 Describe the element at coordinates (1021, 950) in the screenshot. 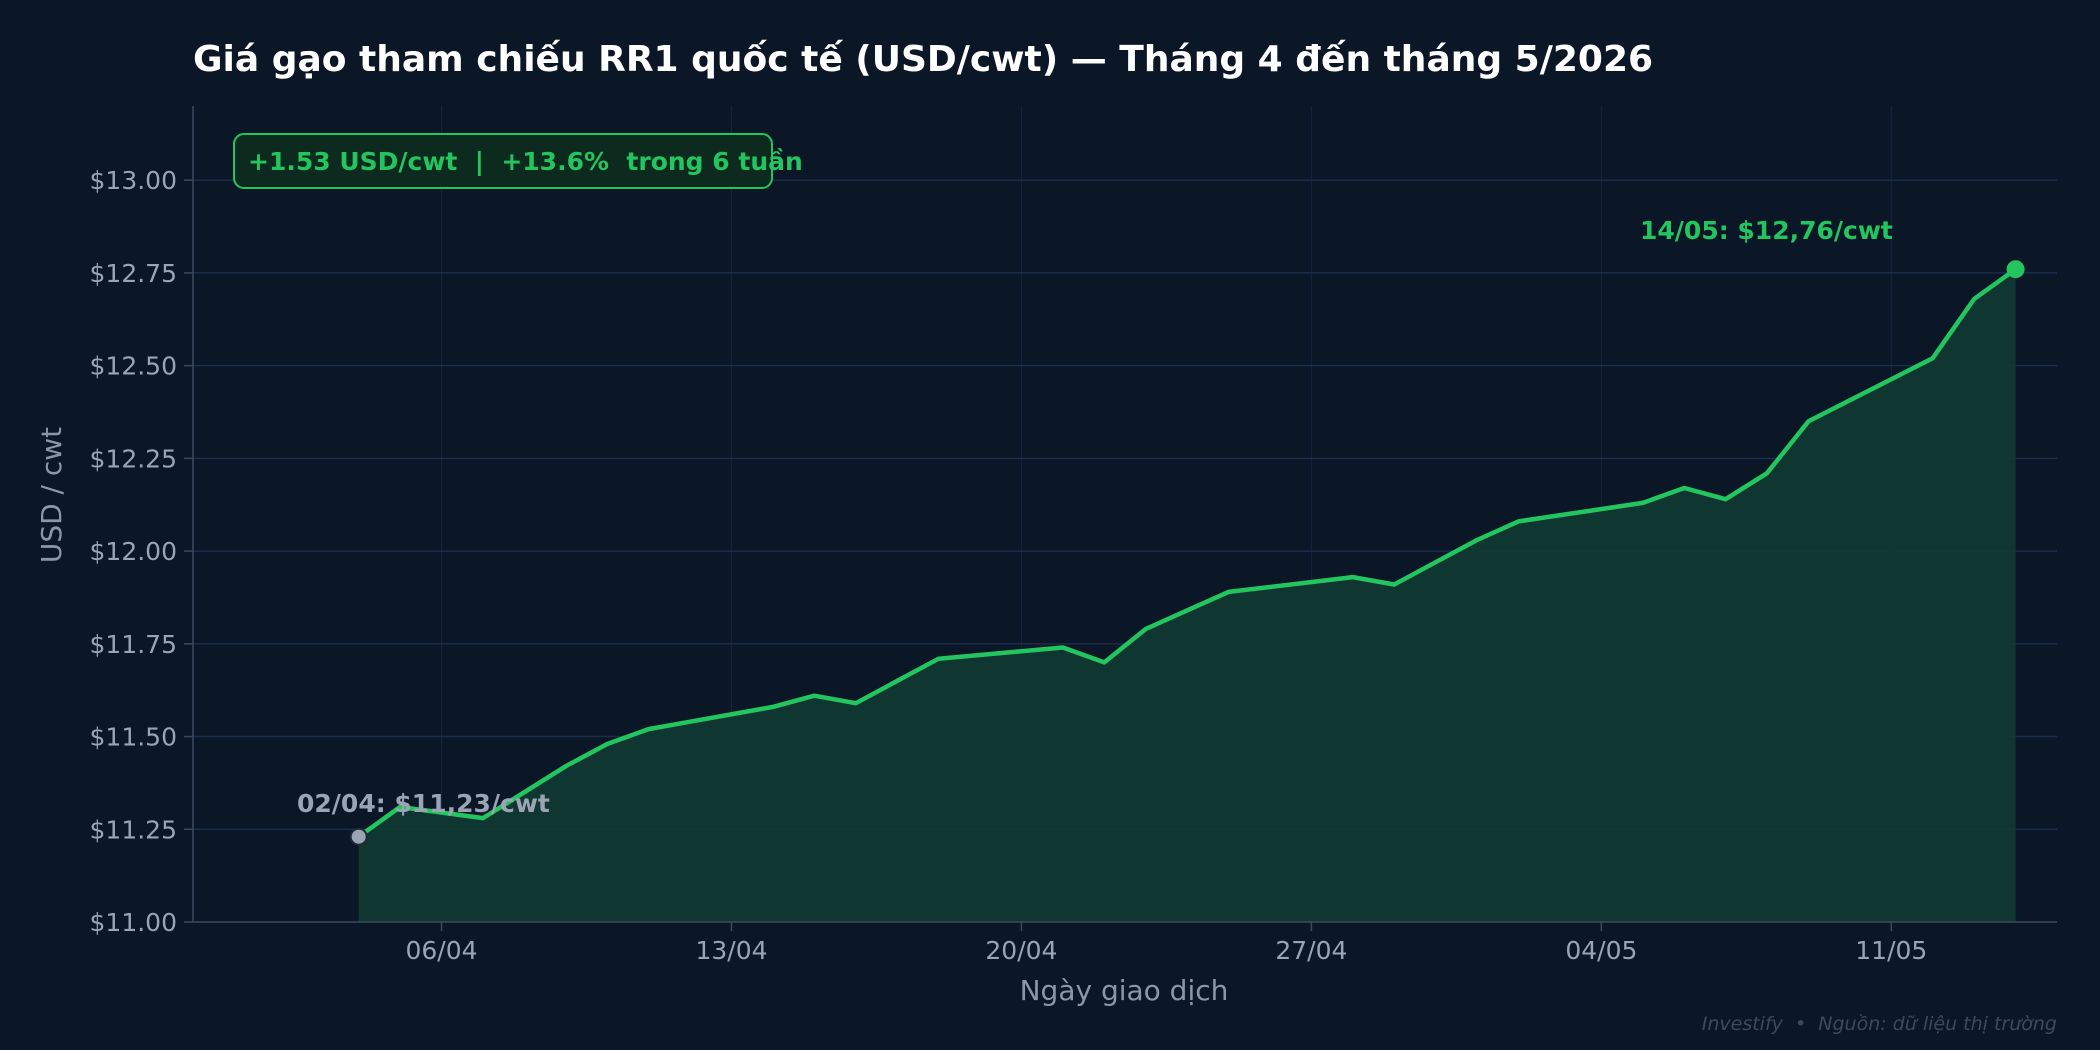

I see `x-tick-label: 20/04` at that location.